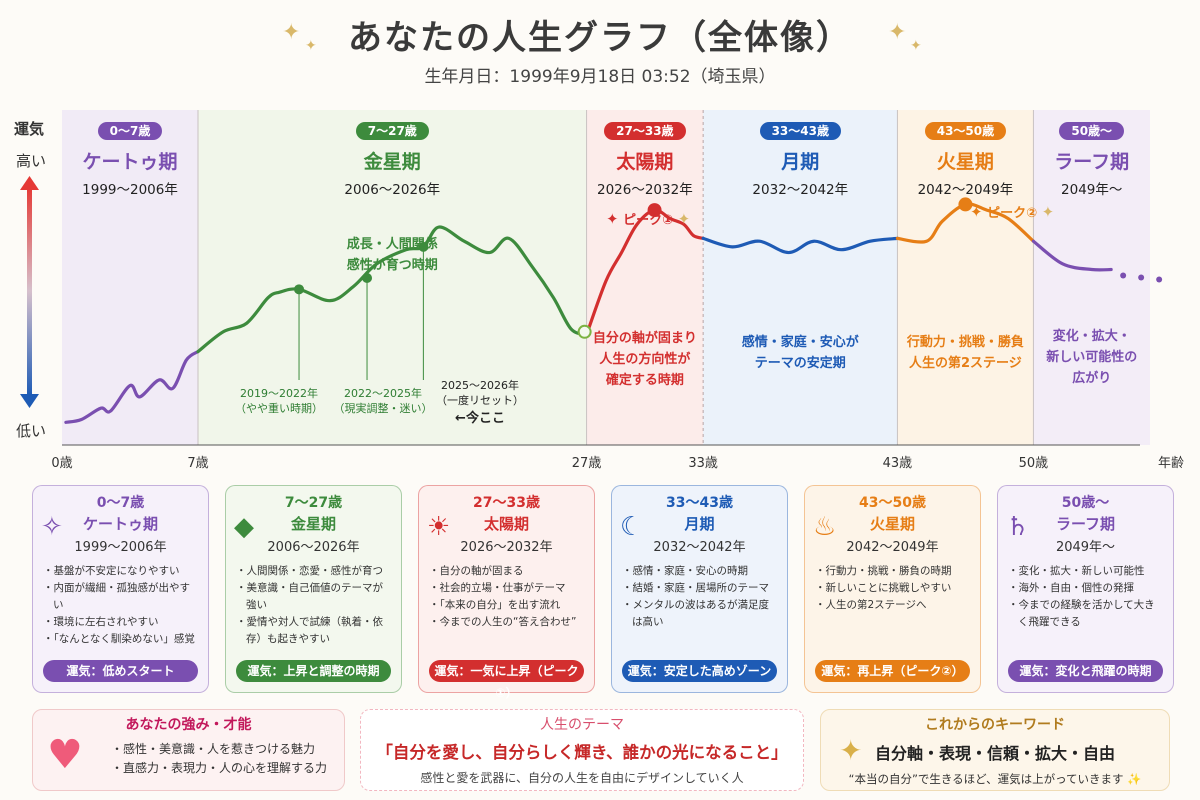 This screenshot has height=800, width=1200. What do you see at coordinates (213, 749) in the screenshot?
I see `strengths-item: ・感性・美意識・人を惹きつける魅力` at bounding box center [213, 749].